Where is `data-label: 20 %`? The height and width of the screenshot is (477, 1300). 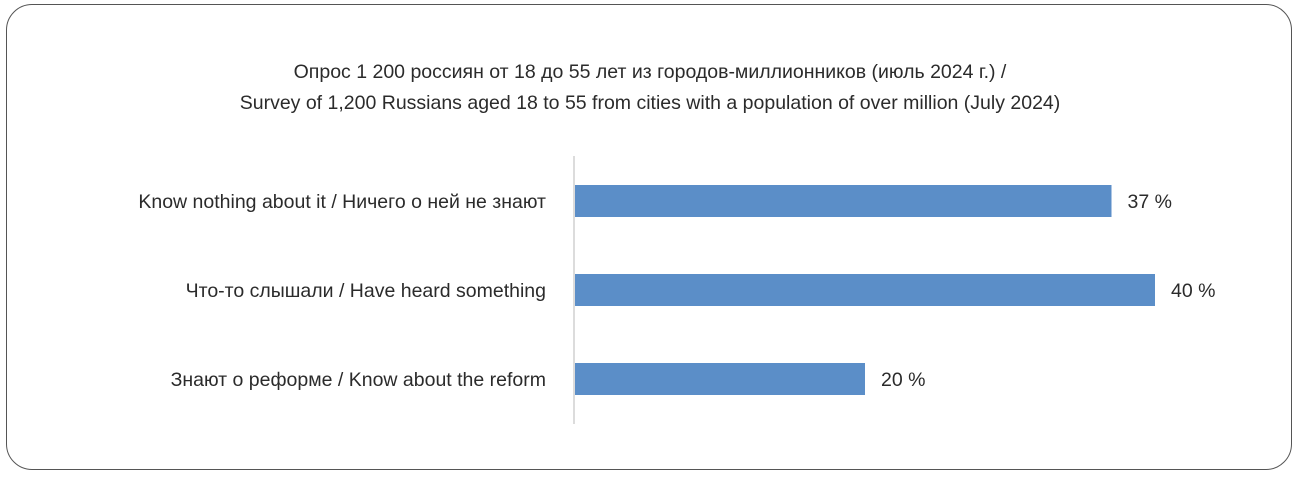 data-label: 20 % is located at coordinates (903, 380).